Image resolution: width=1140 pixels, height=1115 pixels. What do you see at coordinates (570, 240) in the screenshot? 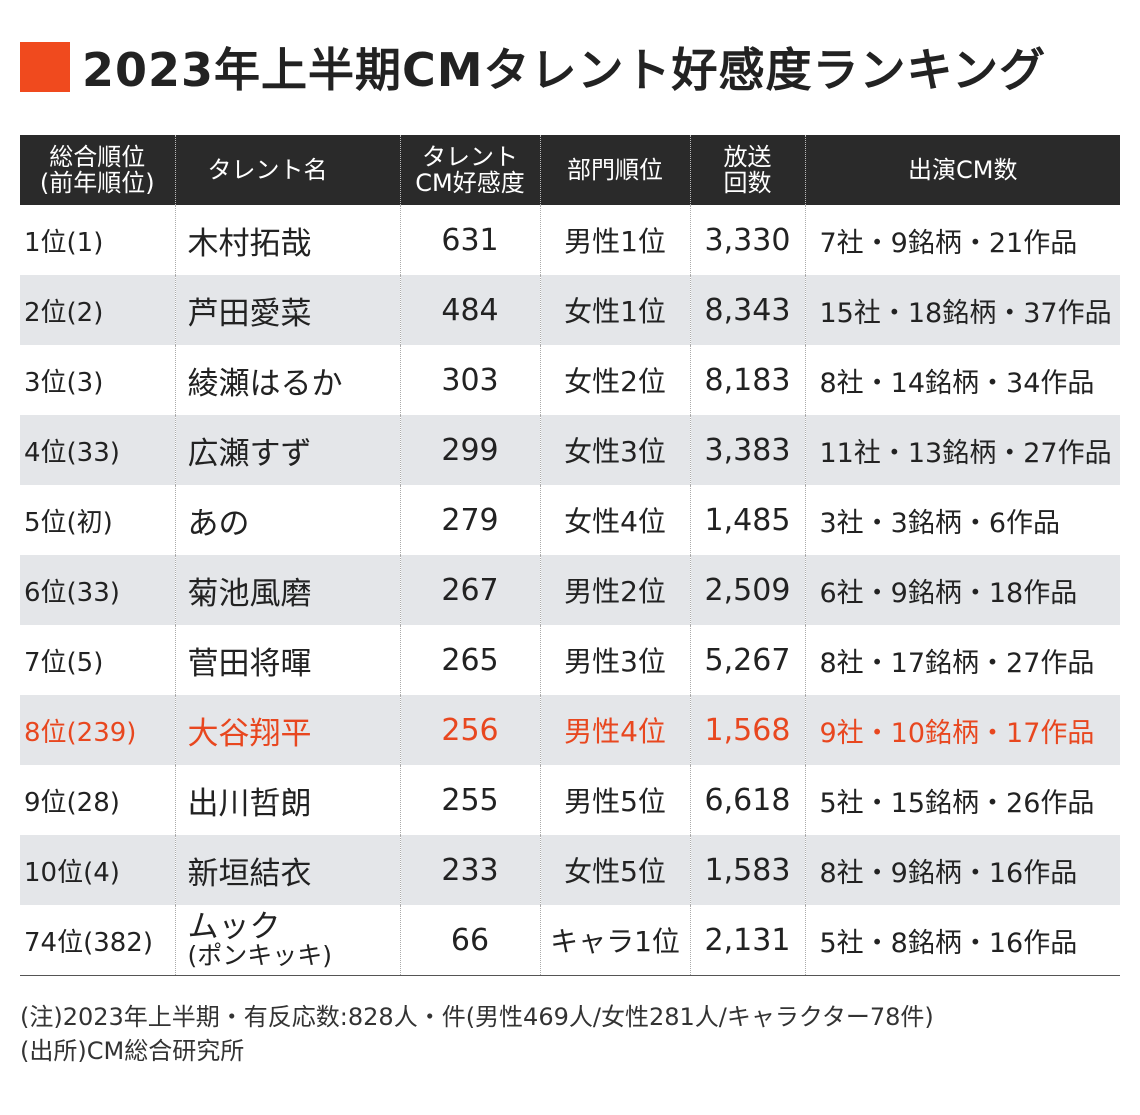
I see `table-row: 1位(1) 木村拓哉 631 男性1位 3,330 7社・9銘柄・21作品` at bounding box center [570, 240].